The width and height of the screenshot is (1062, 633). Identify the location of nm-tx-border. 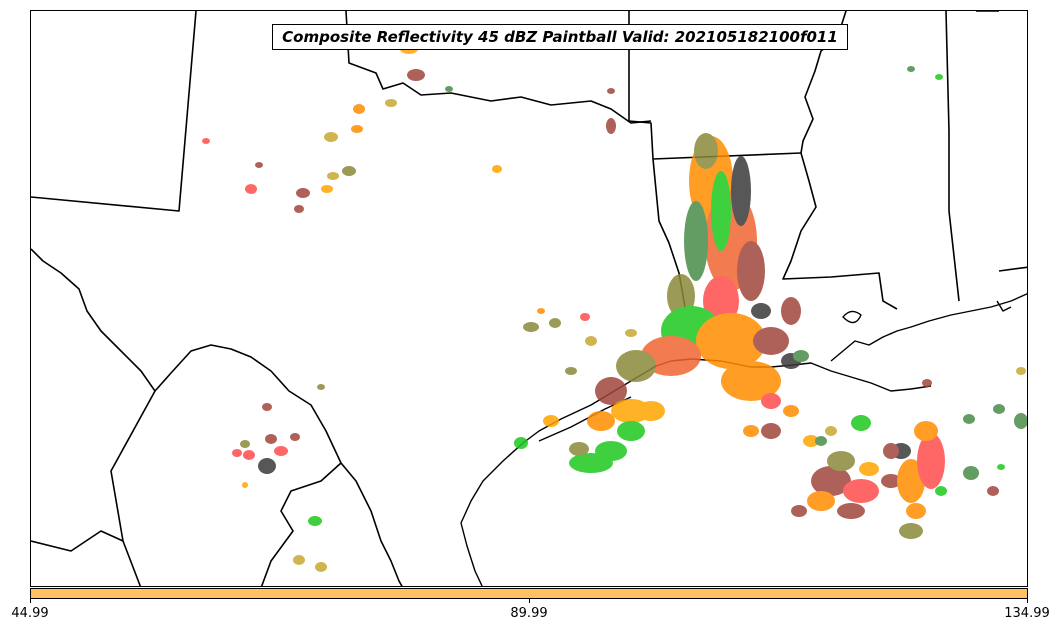
(114, 111).